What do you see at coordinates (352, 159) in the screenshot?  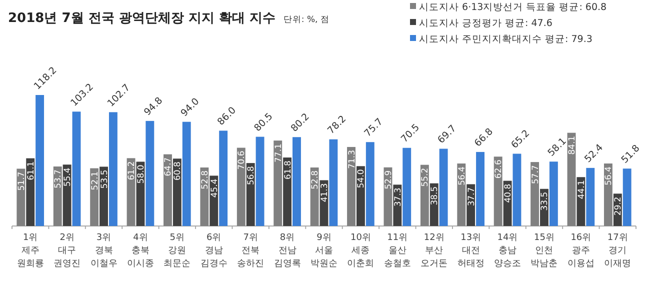 I see `data-label: 71.3` at bounding box center [352, 159].